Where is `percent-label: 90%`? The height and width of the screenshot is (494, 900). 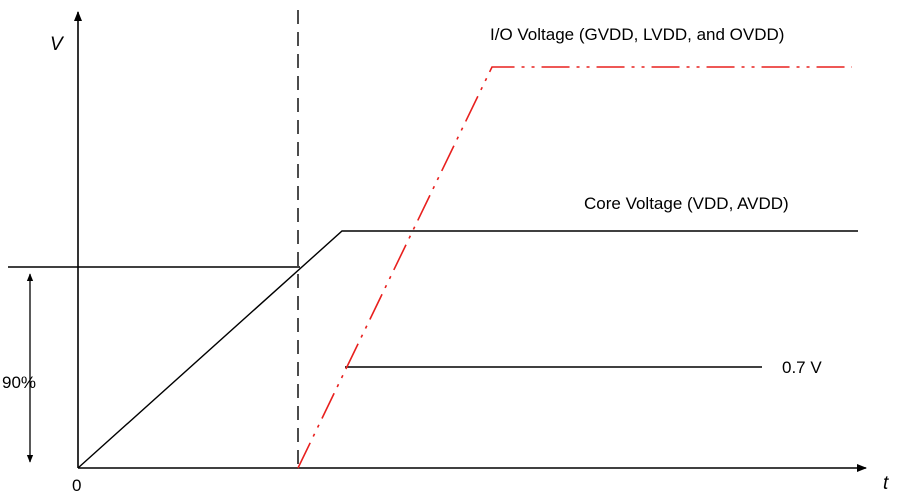 percent-label: 90% is located at coordinates (19, 382).